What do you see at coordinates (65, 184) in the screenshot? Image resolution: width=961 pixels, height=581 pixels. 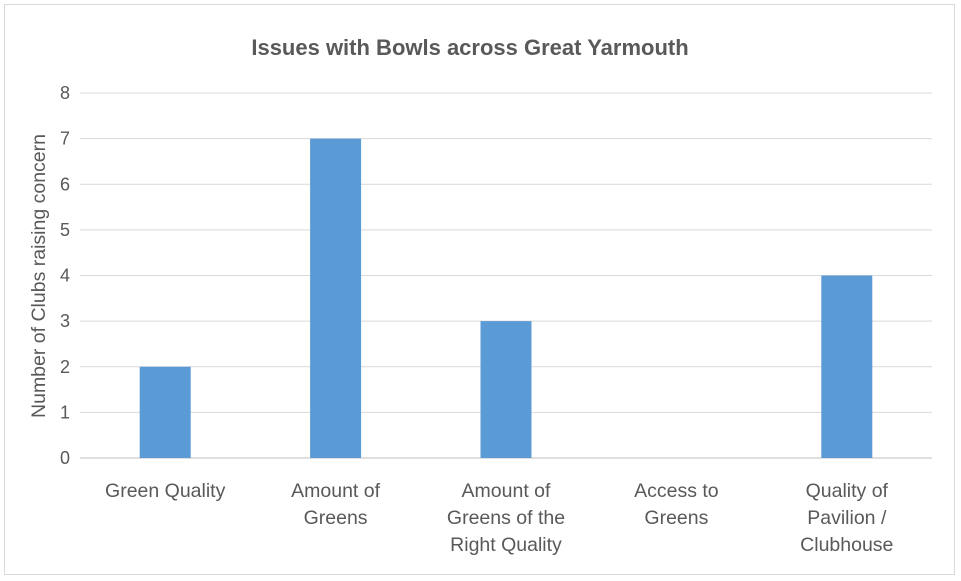 I see `y-tick-label: 6` at bounding box center [65, 184].